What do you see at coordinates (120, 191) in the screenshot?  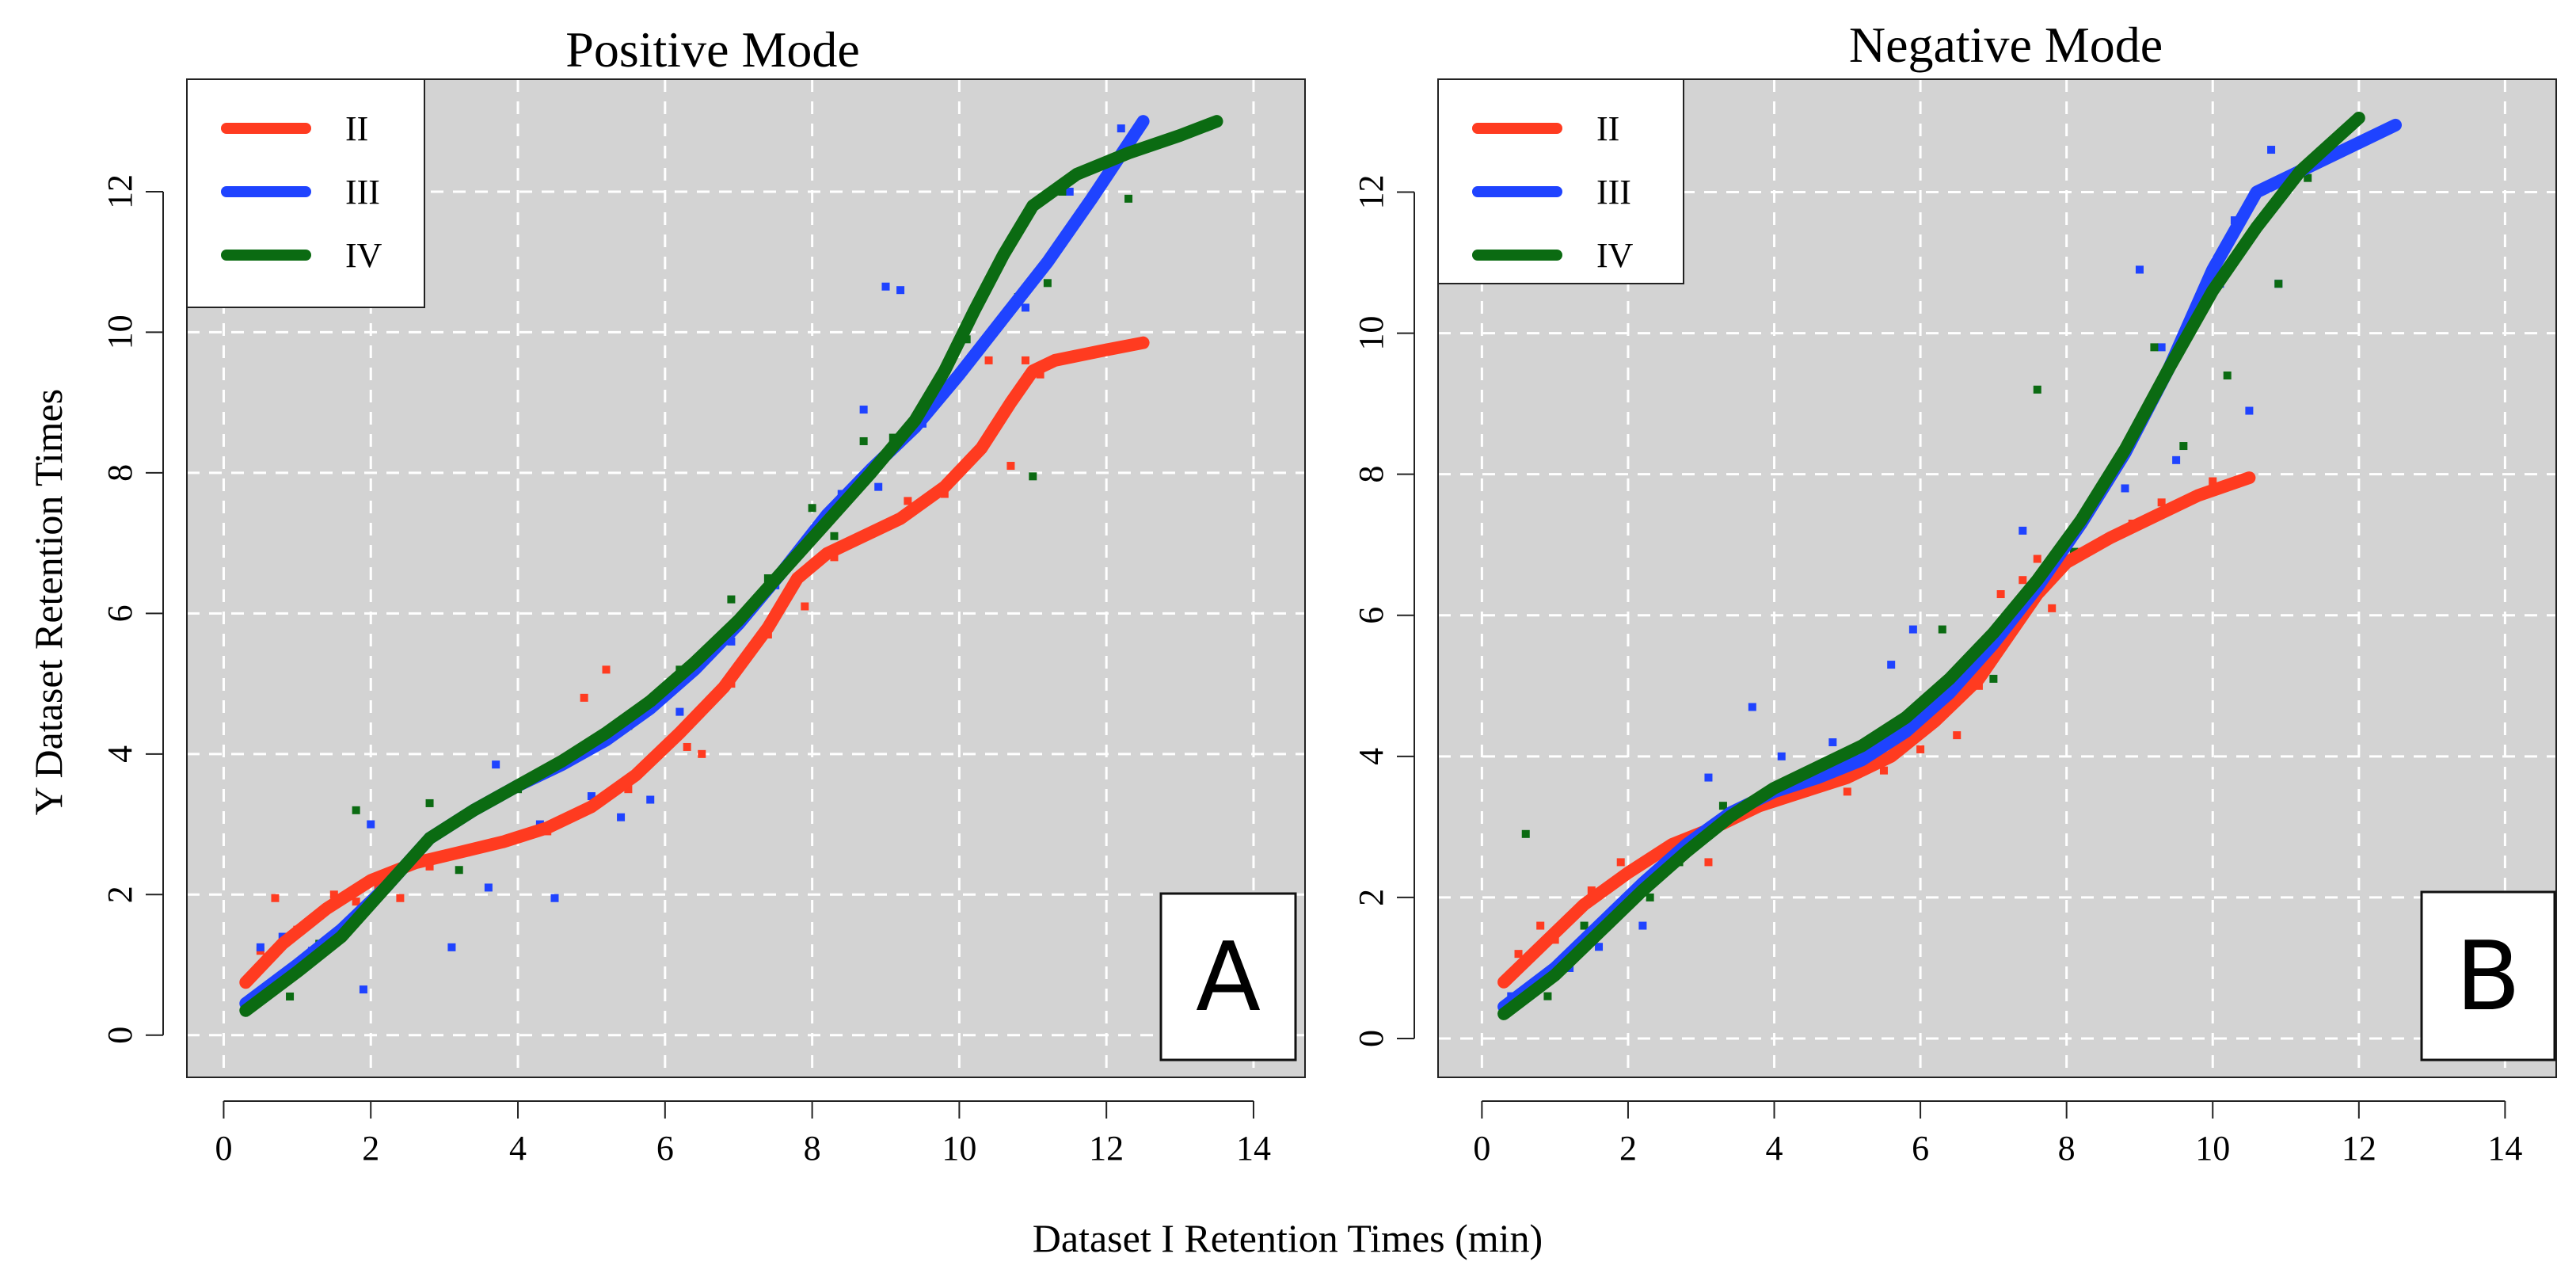 I see `y-tick-label: 12` at bounding box center [120, 191].